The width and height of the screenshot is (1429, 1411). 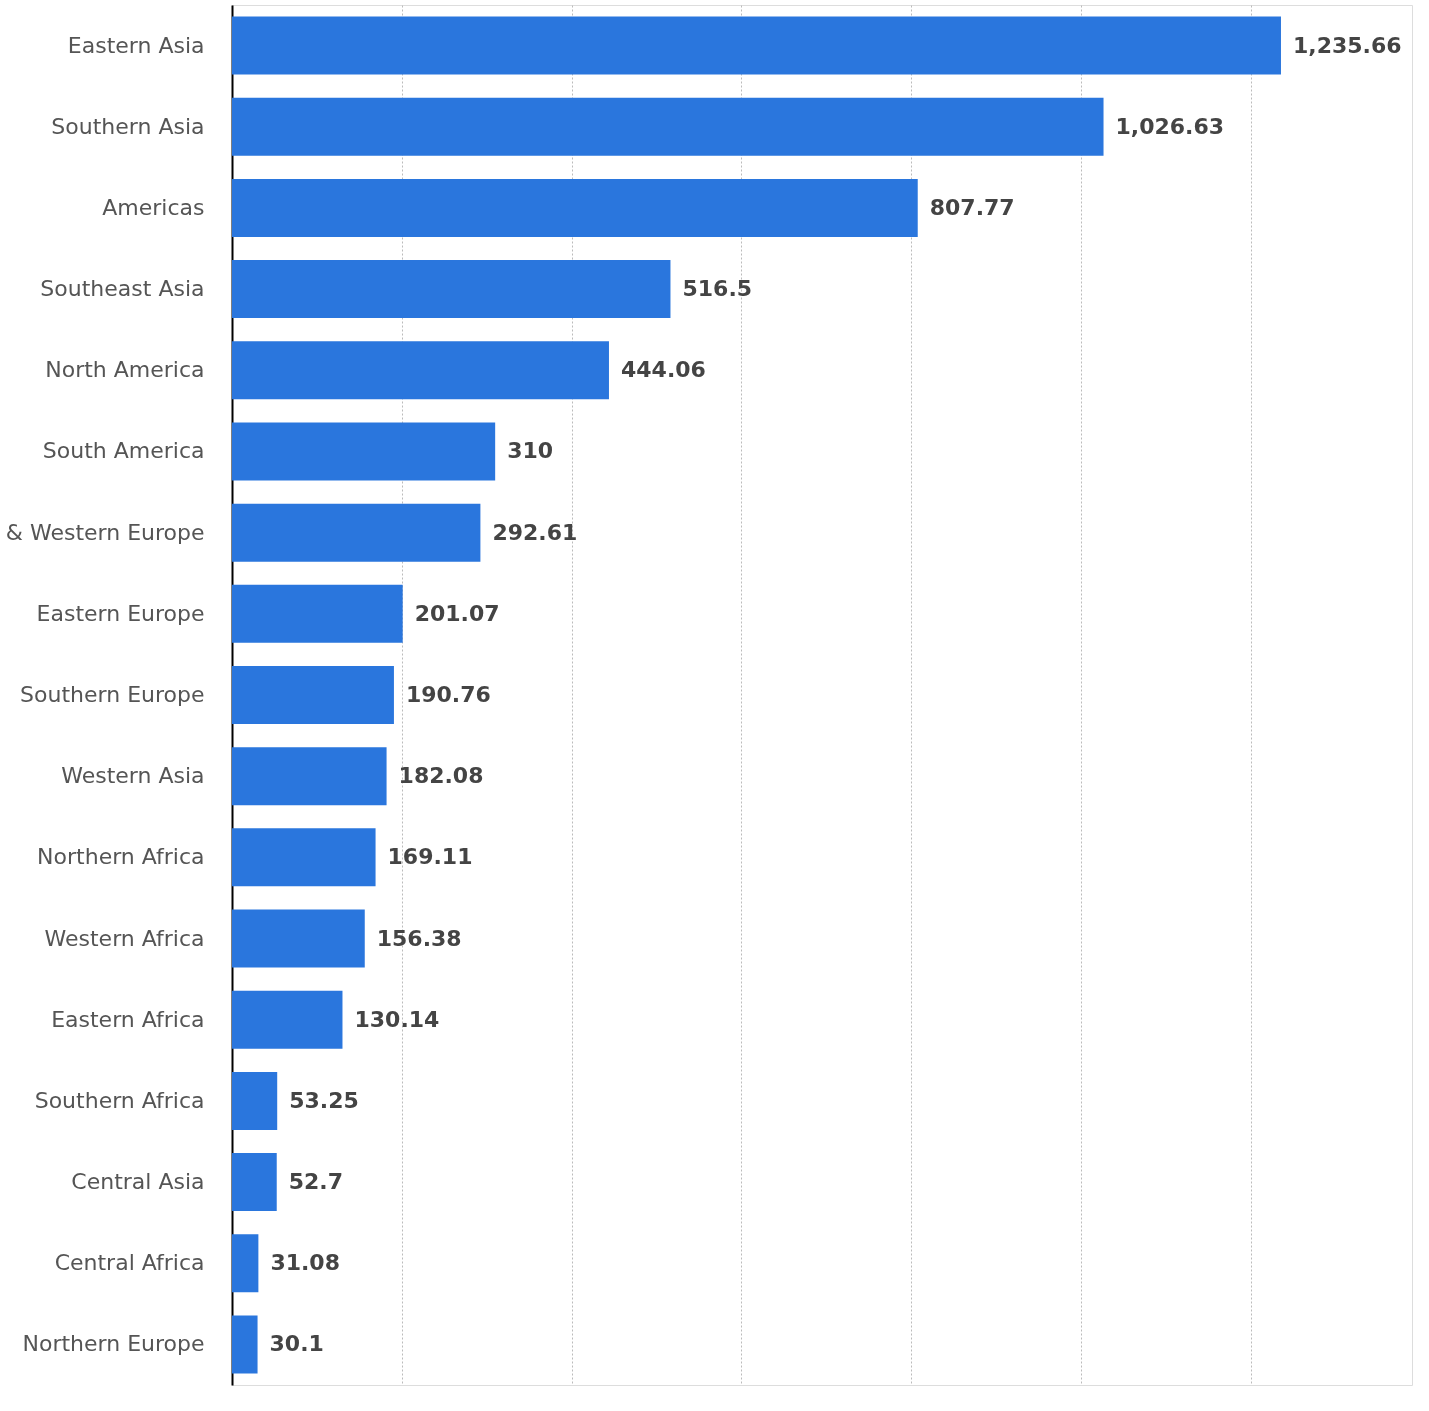 What do you see at coordinates (530, 451) in the screenshot?
I see `data-label: 310` at bounding box center [530, 451].